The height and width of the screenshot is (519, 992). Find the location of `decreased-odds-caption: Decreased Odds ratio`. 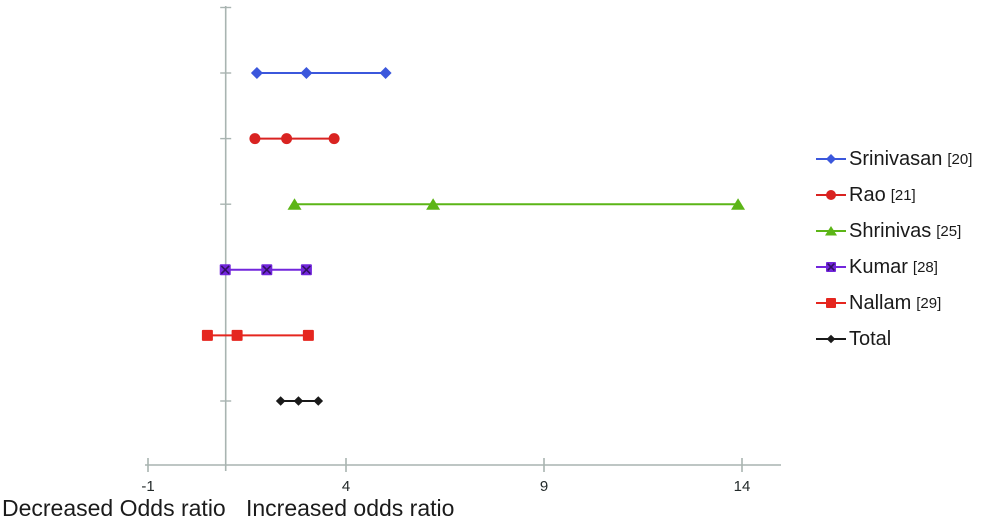

decreased-odds-caption: Decreased Odds ratio is located at coordinates (114, 507).